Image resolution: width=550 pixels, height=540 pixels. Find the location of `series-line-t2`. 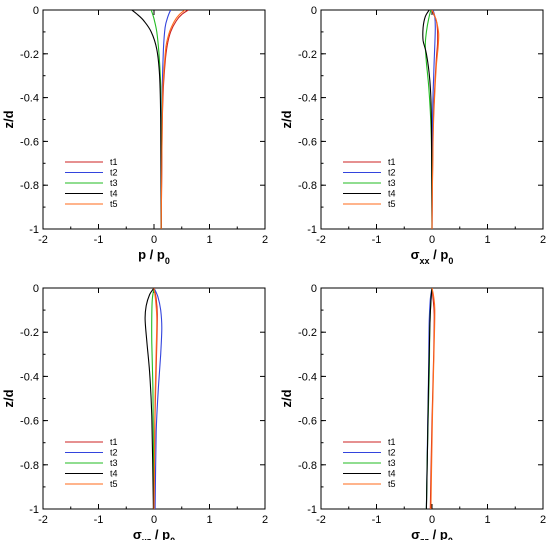

series-line-t2 is located at coordinates (158, 398).